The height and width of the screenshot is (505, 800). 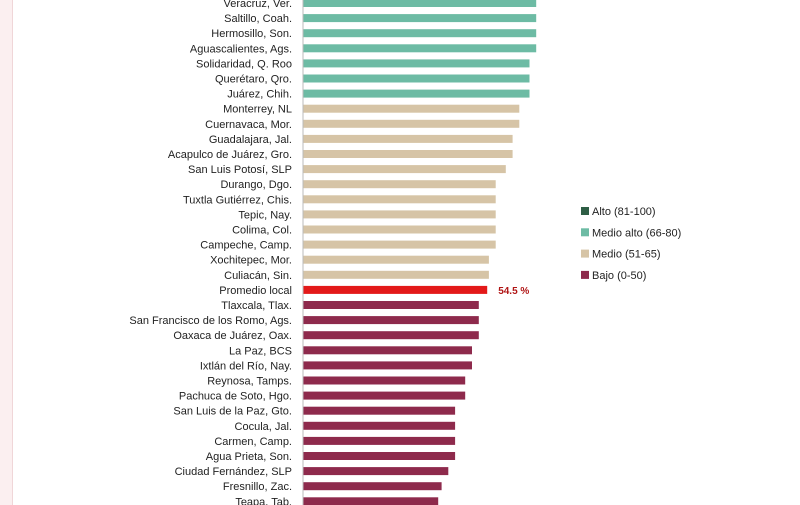 I want to click on category-label-8: Cuernavaca, Mor., so click(x=248, y=125).